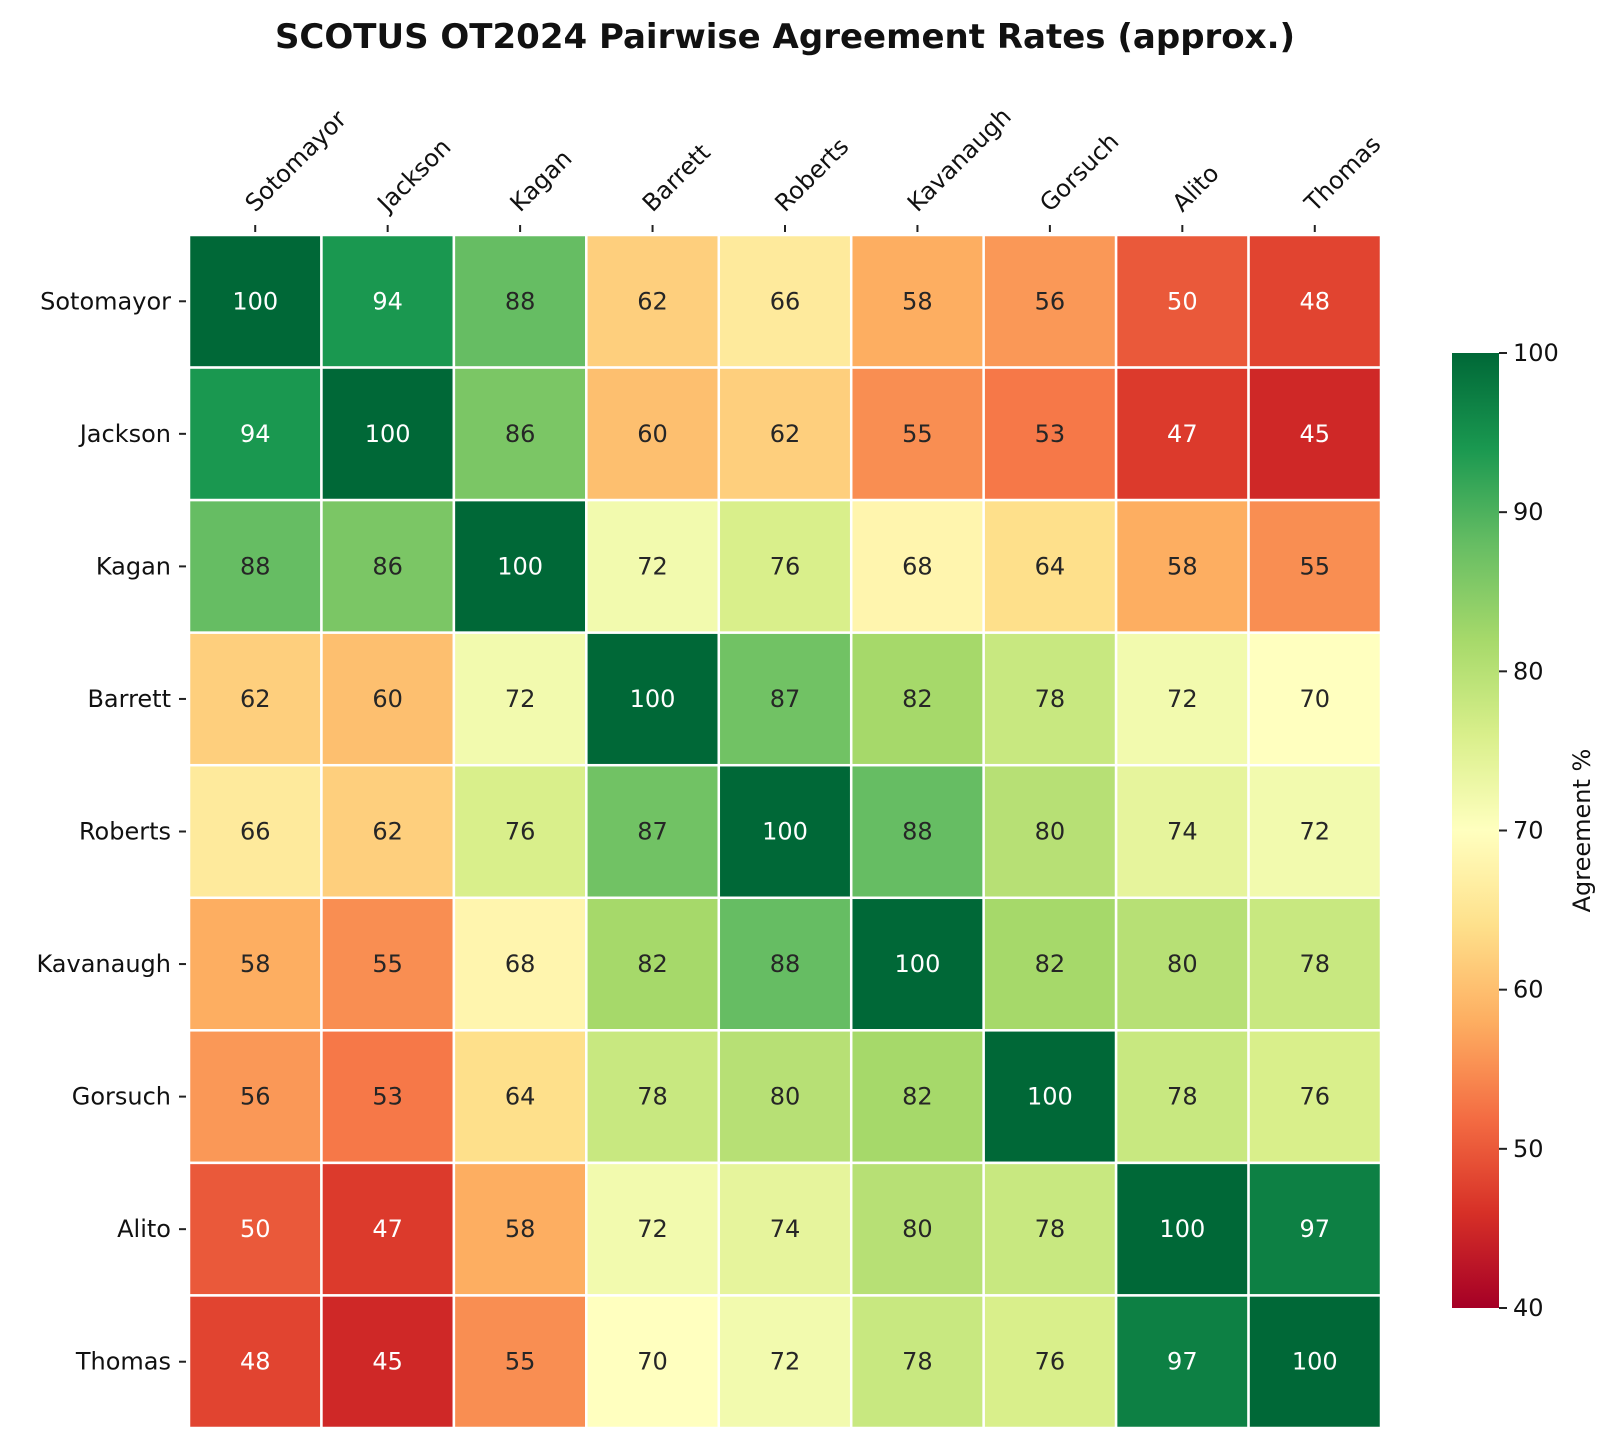 Image resolution: width=1619 pixels, height=1437 pixels. I want to click on x-tick-label: Kavanaugh, so click(959, 159).